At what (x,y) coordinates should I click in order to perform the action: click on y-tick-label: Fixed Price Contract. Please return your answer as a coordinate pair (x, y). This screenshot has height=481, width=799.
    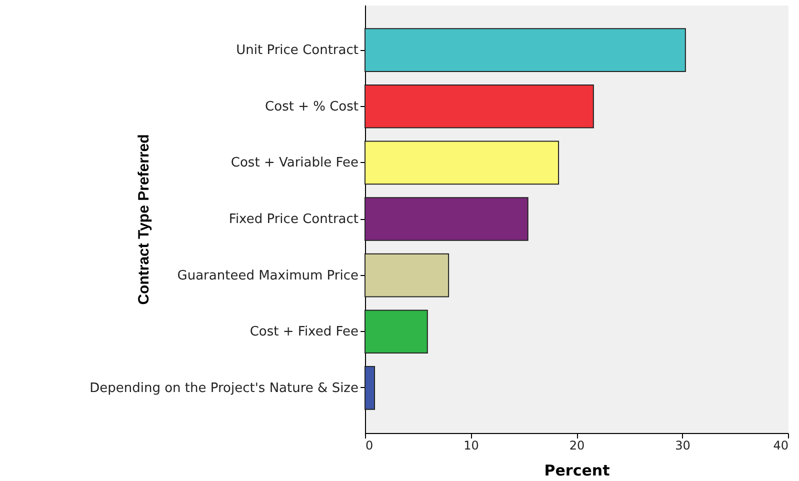
    Looking at the image, I should click on (293, 219).